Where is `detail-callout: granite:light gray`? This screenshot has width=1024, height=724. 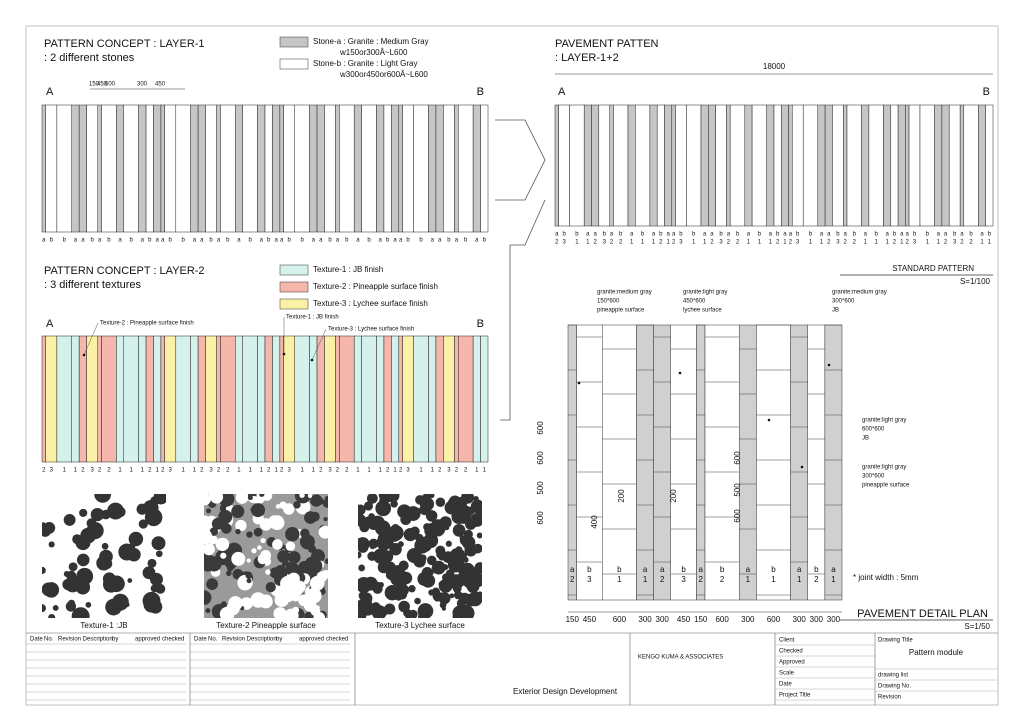
detail-callout: granite:light gray is located at coordinates (705, 293).